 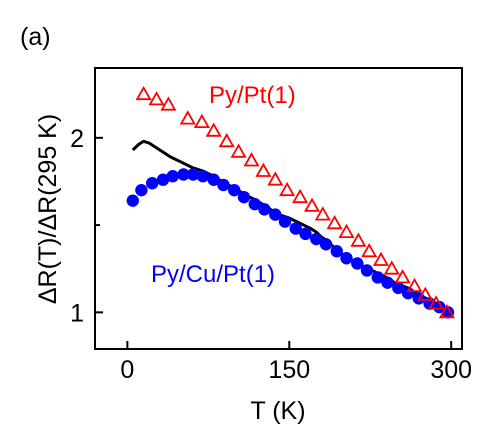 What do you see at coordinates (48, 209) in the screenshot?
I see `y-axis-label: ΔR(T)/ΔR(295 K)` at bounding box center [48, 209].